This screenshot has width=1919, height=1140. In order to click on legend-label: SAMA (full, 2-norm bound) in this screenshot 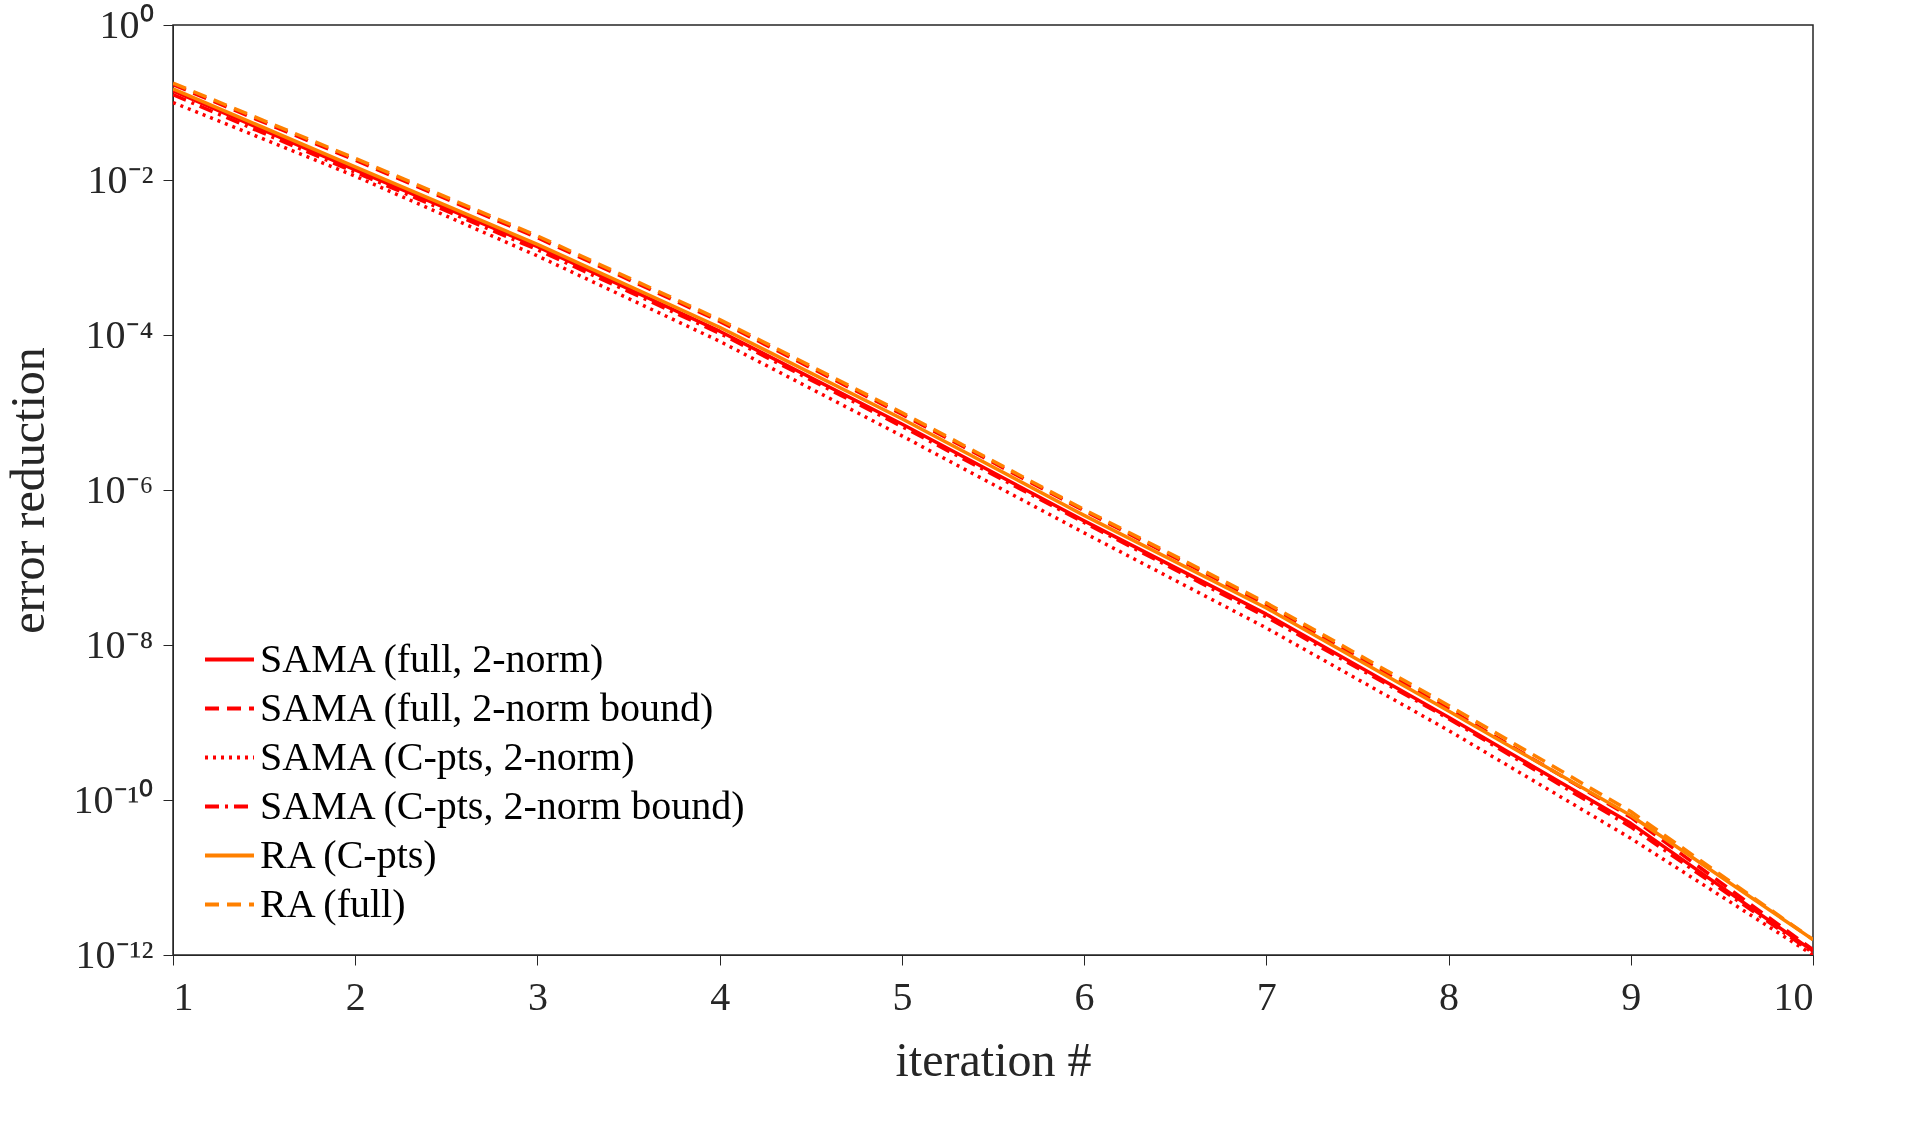, I will do `click(487, 707)`.